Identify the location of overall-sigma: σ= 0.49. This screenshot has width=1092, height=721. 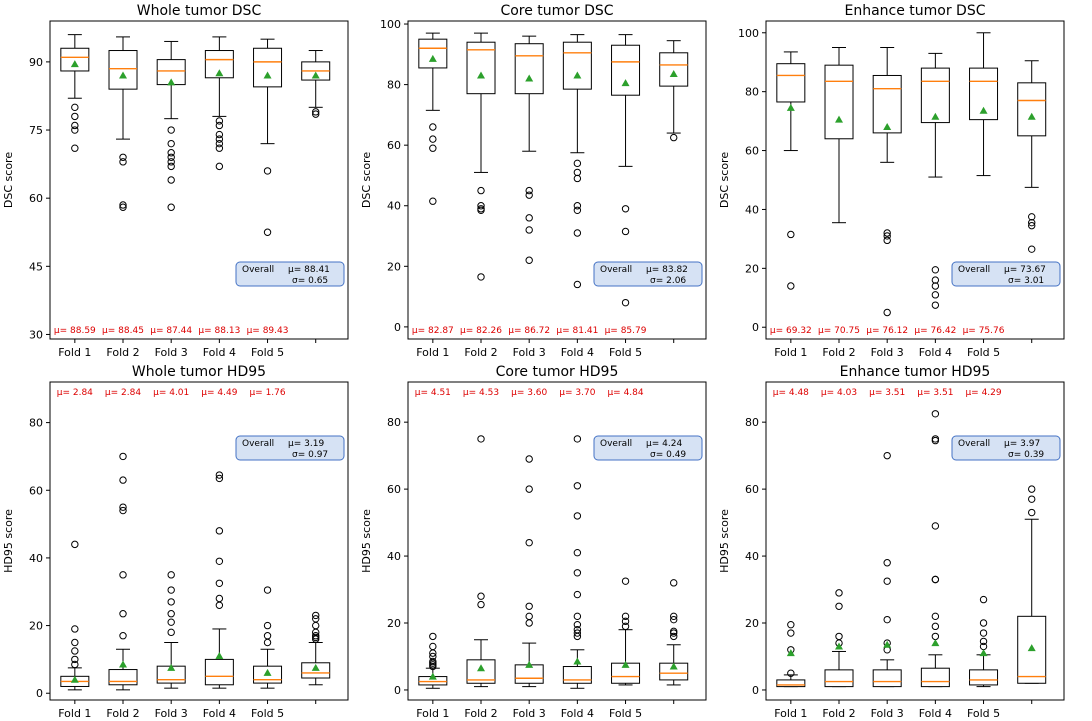
(668, 455).